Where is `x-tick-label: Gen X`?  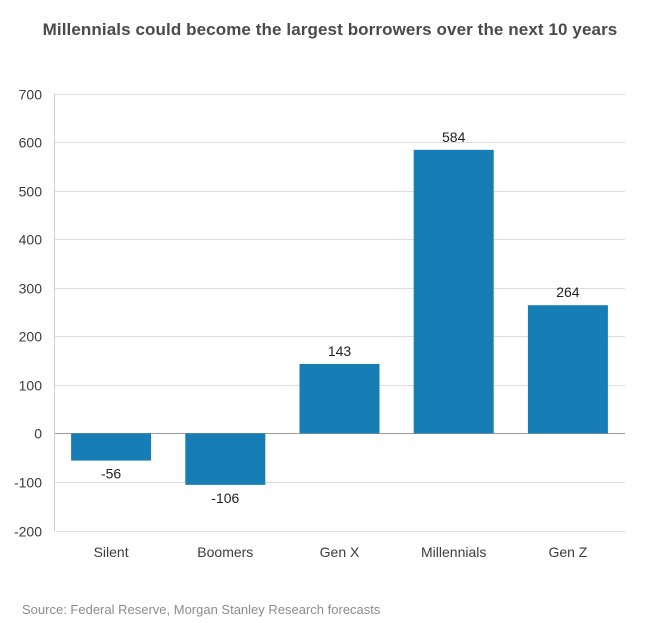
x-tick-label: Gen X is located at coordinates (340, 552).